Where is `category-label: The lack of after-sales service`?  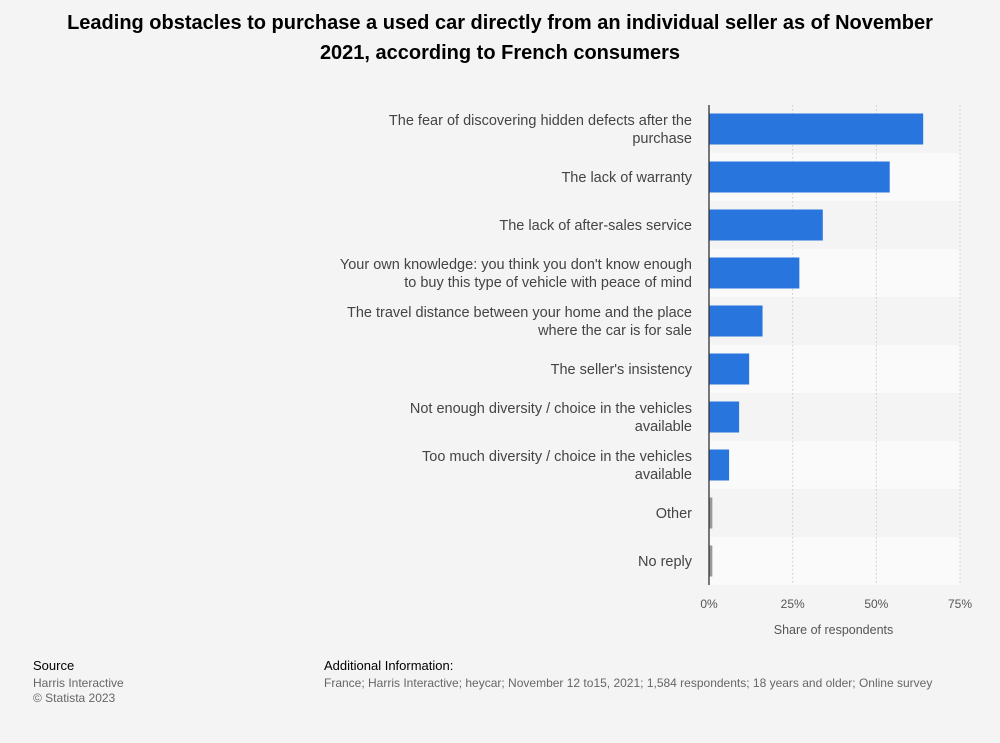
category-label: The lack of after-sales service is located at coordinates (595, 226).